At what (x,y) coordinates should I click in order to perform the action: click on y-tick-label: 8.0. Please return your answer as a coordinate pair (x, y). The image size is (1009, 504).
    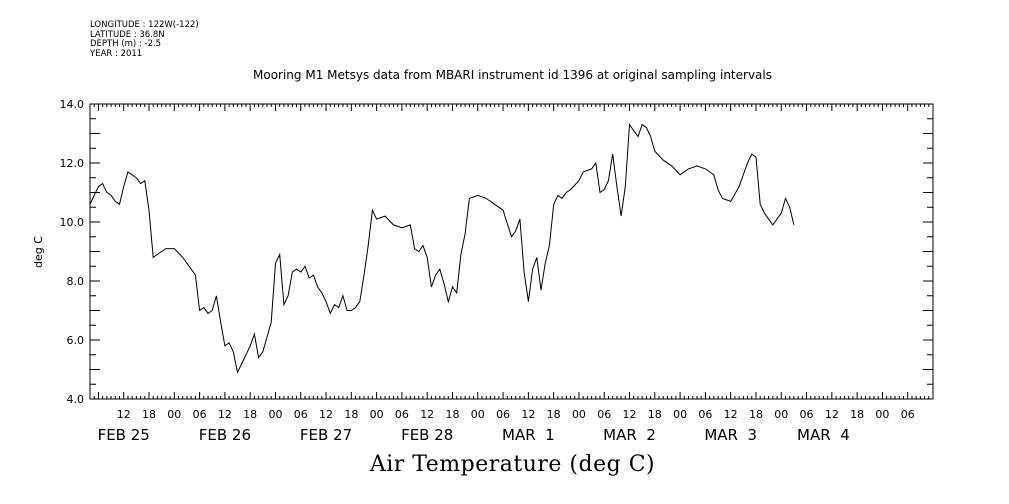
    Looking at the image, I should click on (76, 281).